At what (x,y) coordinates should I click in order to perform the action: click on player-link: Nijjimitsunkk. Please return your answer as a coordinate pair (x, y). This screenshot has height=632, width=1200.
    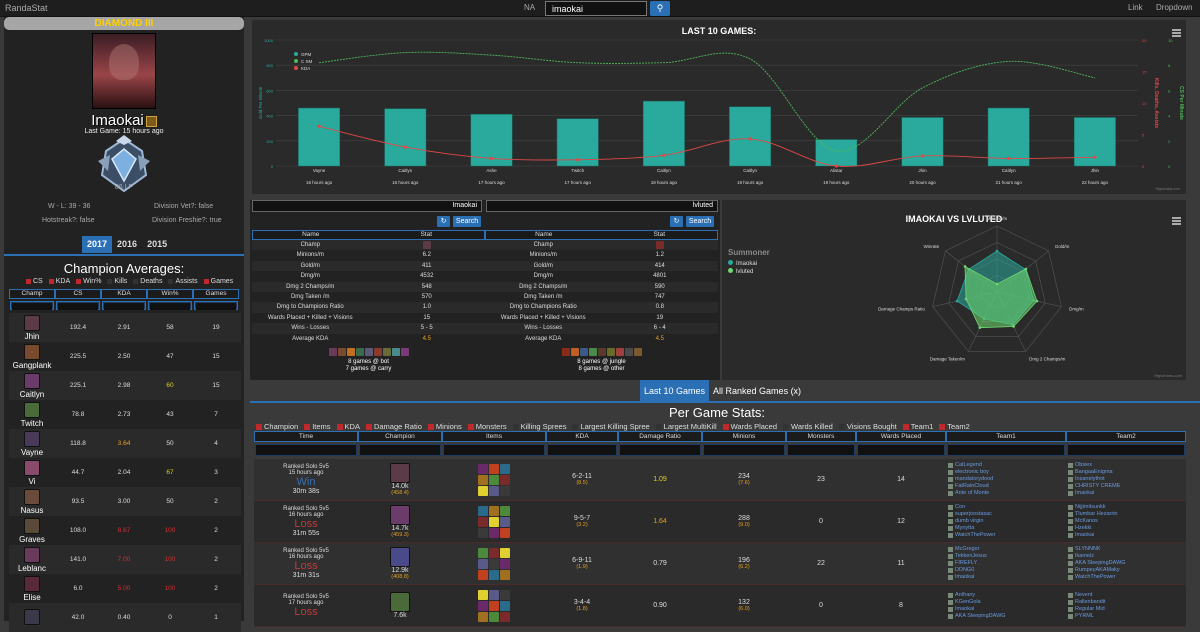
    Looking at the image, I should click on (1087, 507).